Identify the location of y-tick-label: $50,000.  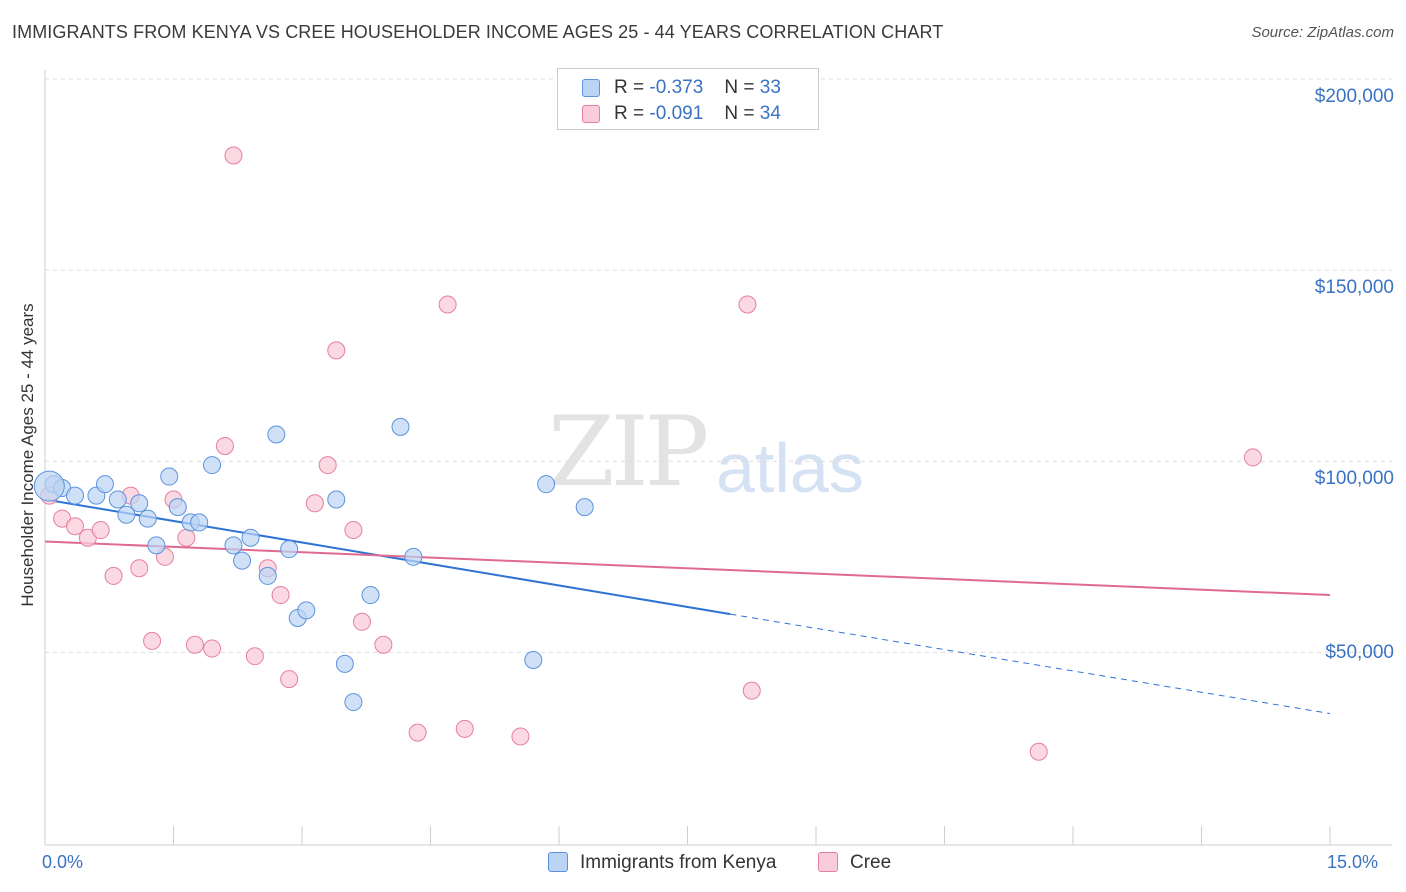
(1359, 652).